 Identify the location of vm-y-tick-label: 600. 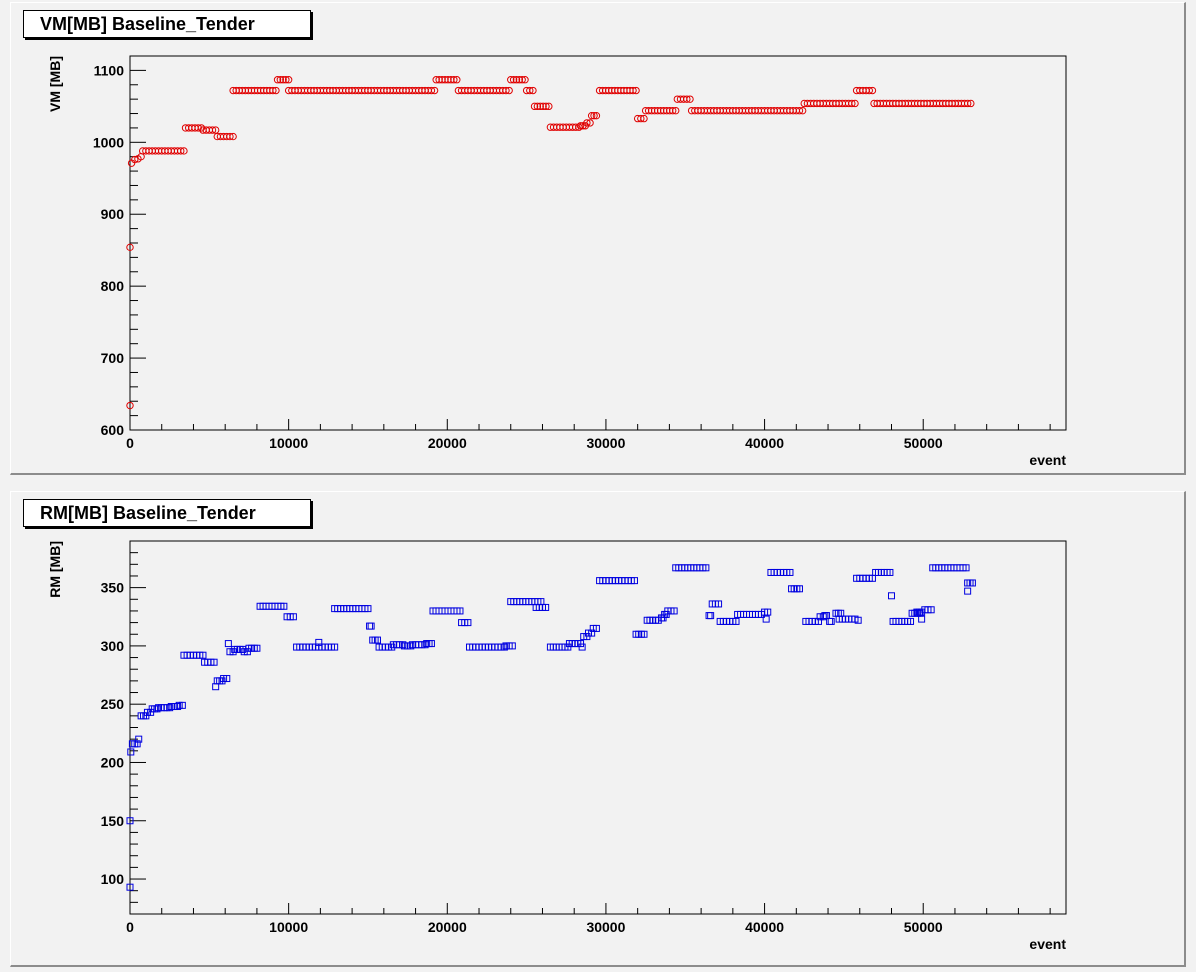
(113, 430).